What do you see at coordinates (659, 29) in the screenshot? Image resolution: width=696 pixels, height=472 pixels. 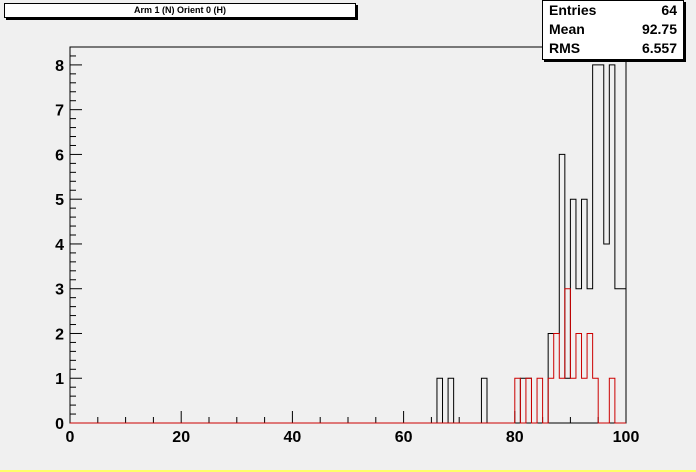 I see `stats-value: 92.75` at bounding box center [659, 29].